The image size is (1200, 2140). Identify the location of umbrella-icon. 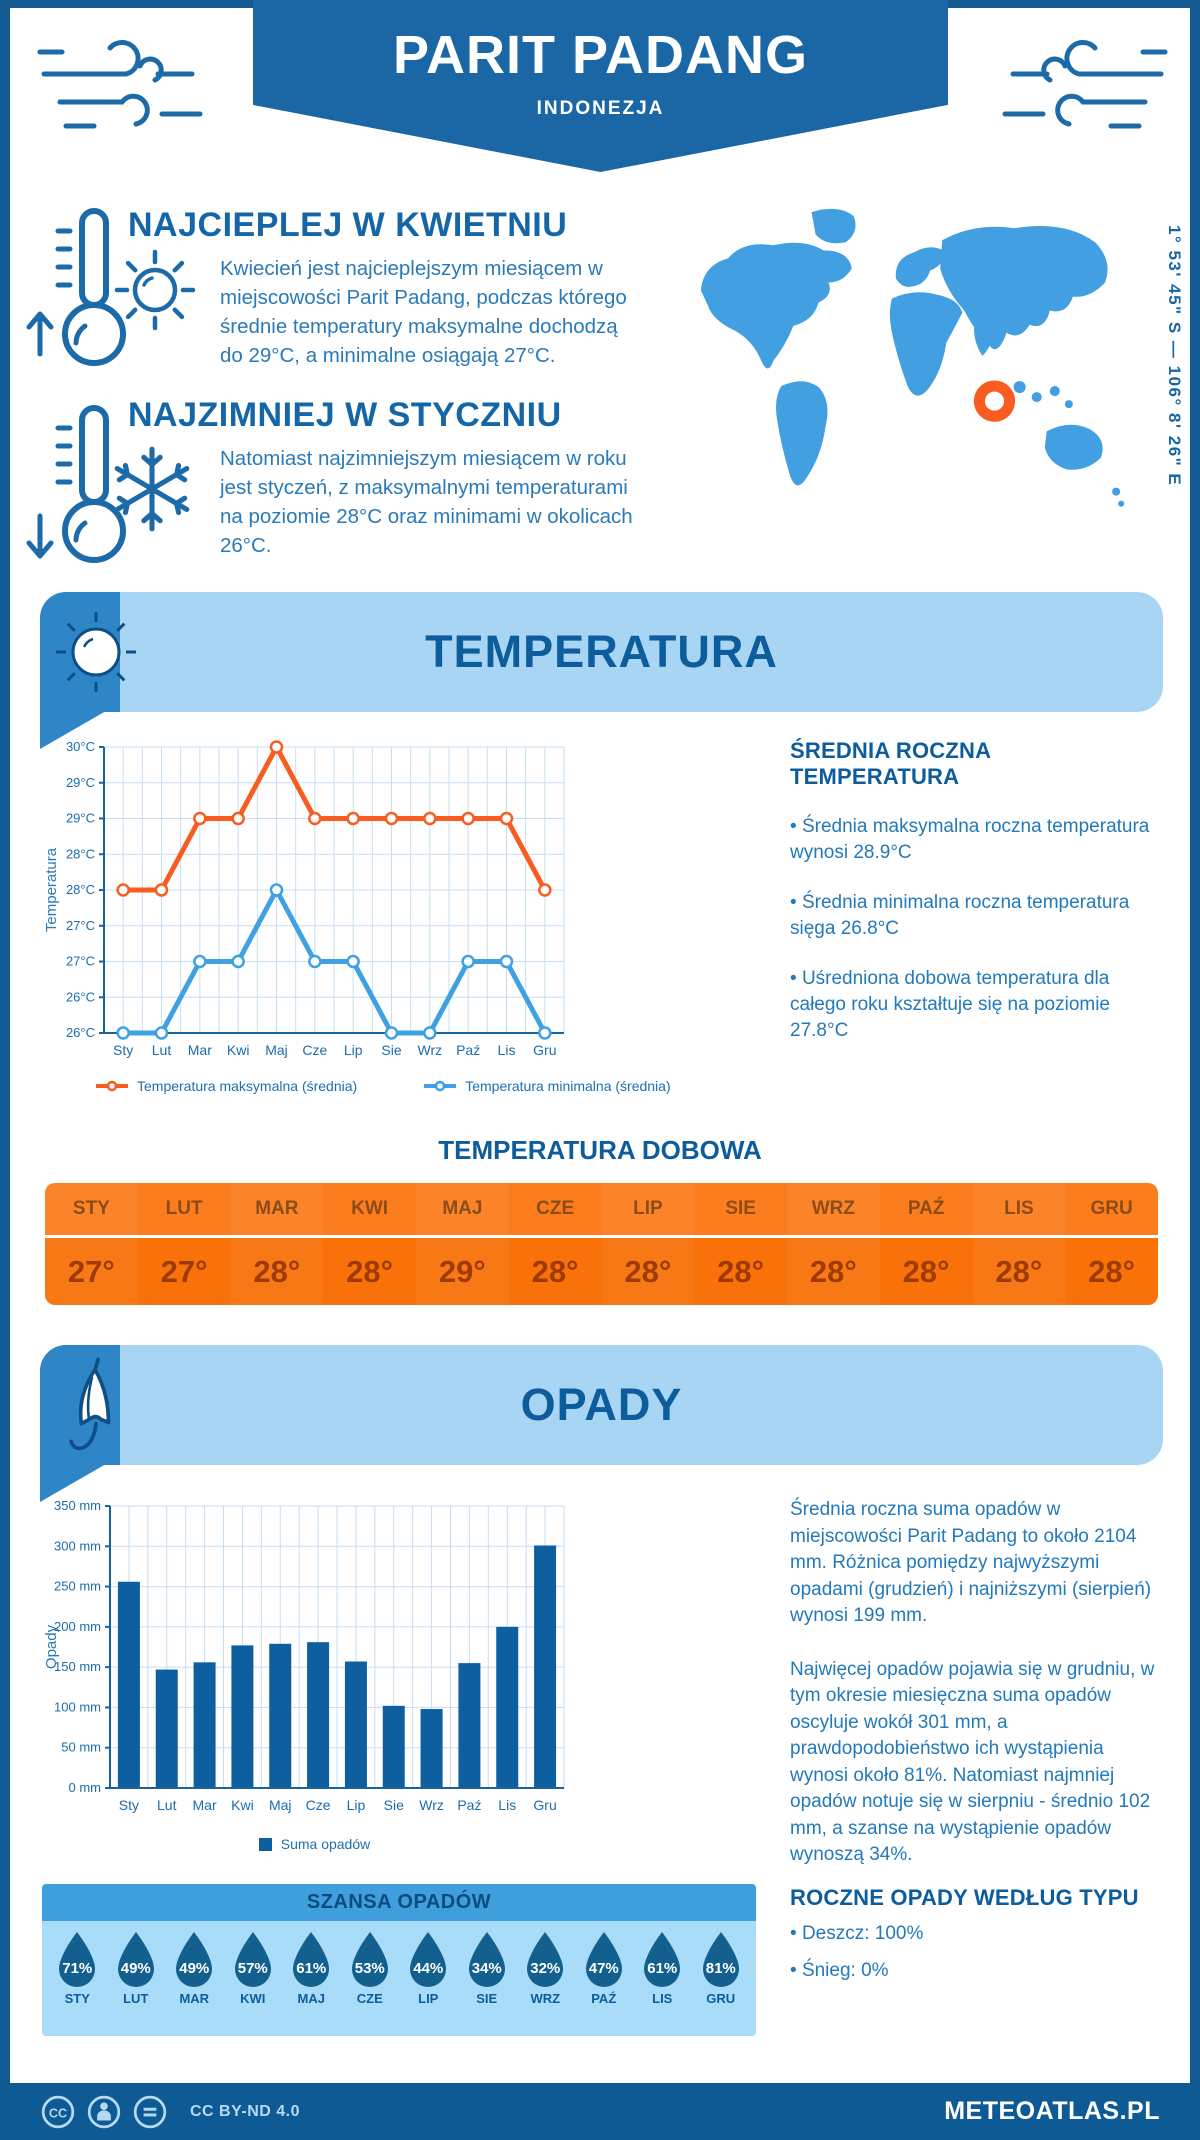
(90, 1404).